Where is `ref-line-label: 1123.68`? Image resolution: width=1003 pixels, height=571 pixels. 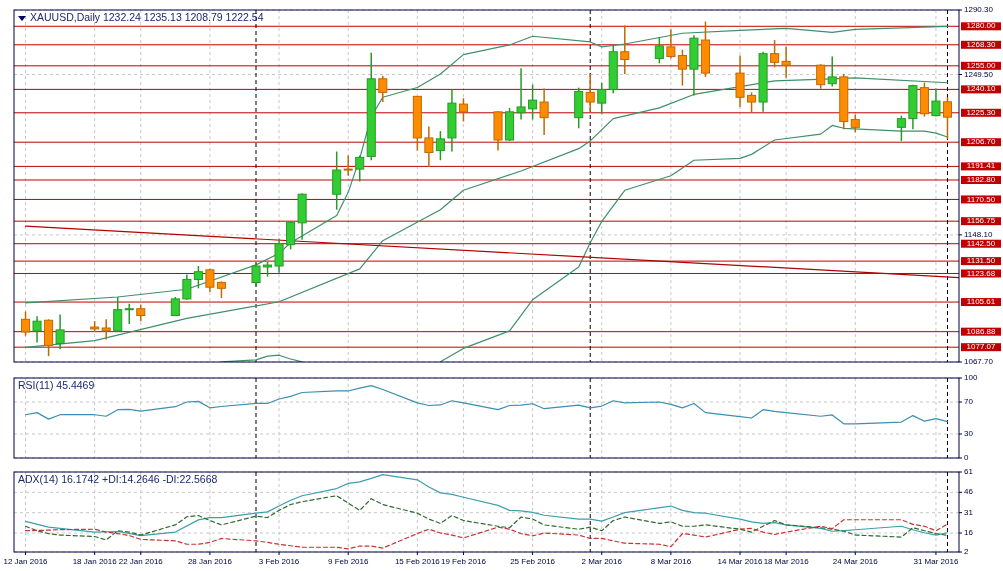
ref-line-label: 1123.68 is located at coordinates (981, 273).